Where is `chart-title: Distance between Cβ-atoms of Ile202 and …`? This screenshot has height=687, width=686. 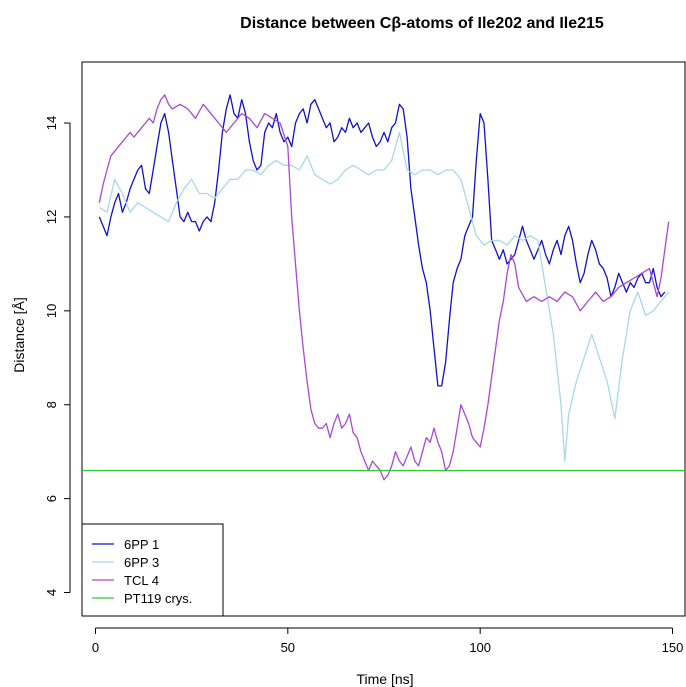 chart-title: Distance between Cβ-atoms of Ile202 and … is located at coordinates (422, 23).